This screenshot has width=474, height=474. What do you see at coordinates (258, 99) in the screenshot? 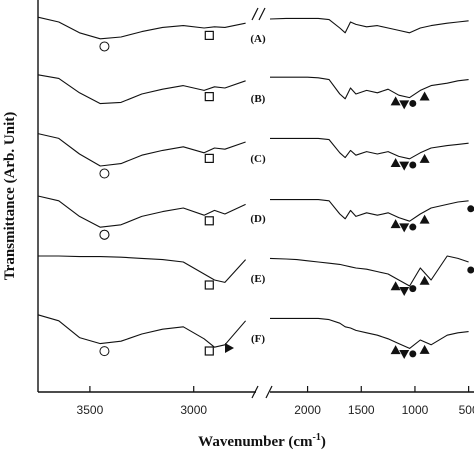
I see `series-label-b: (B)` at bounding box center [258, 99].